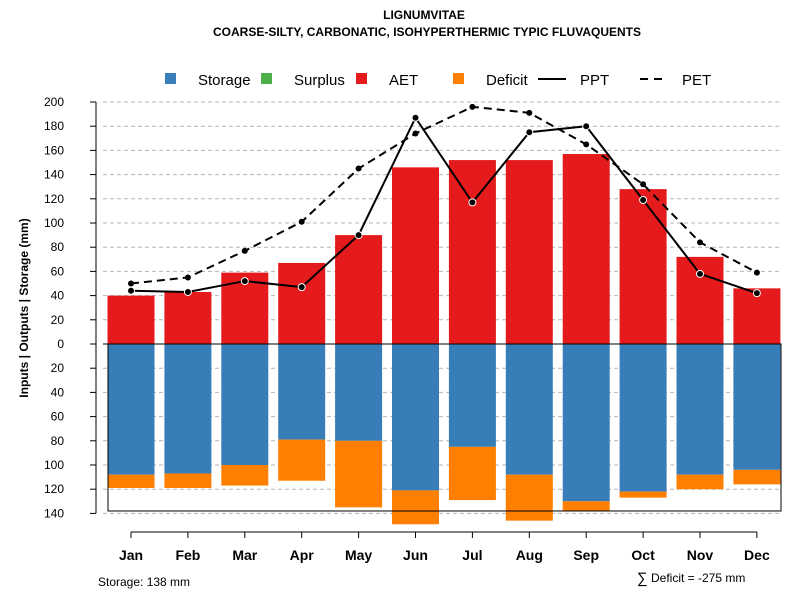 This screenshot has width=800, height=600. Describe the element at coordinates (438, 80) in the screenshot. I see `legend: Storage Surplus AET Deficit PPT PET` at that location.